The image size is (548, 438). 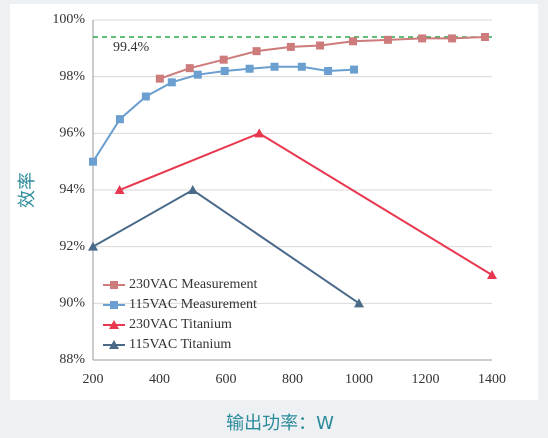 I want to click on x-tick-label: 600, so click(x=226, y=379).